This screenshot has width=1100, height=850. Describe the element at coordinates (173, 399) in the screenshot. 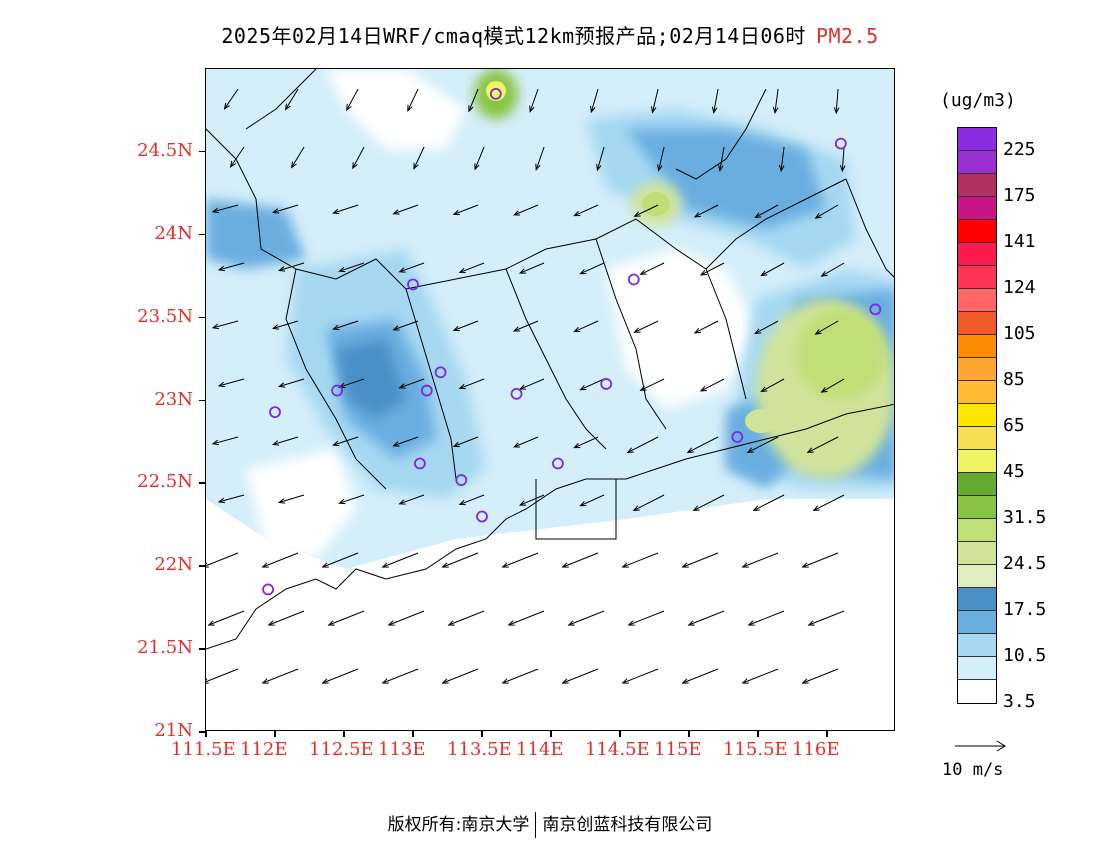

I see `lat-tick-label: 23N` at that location.